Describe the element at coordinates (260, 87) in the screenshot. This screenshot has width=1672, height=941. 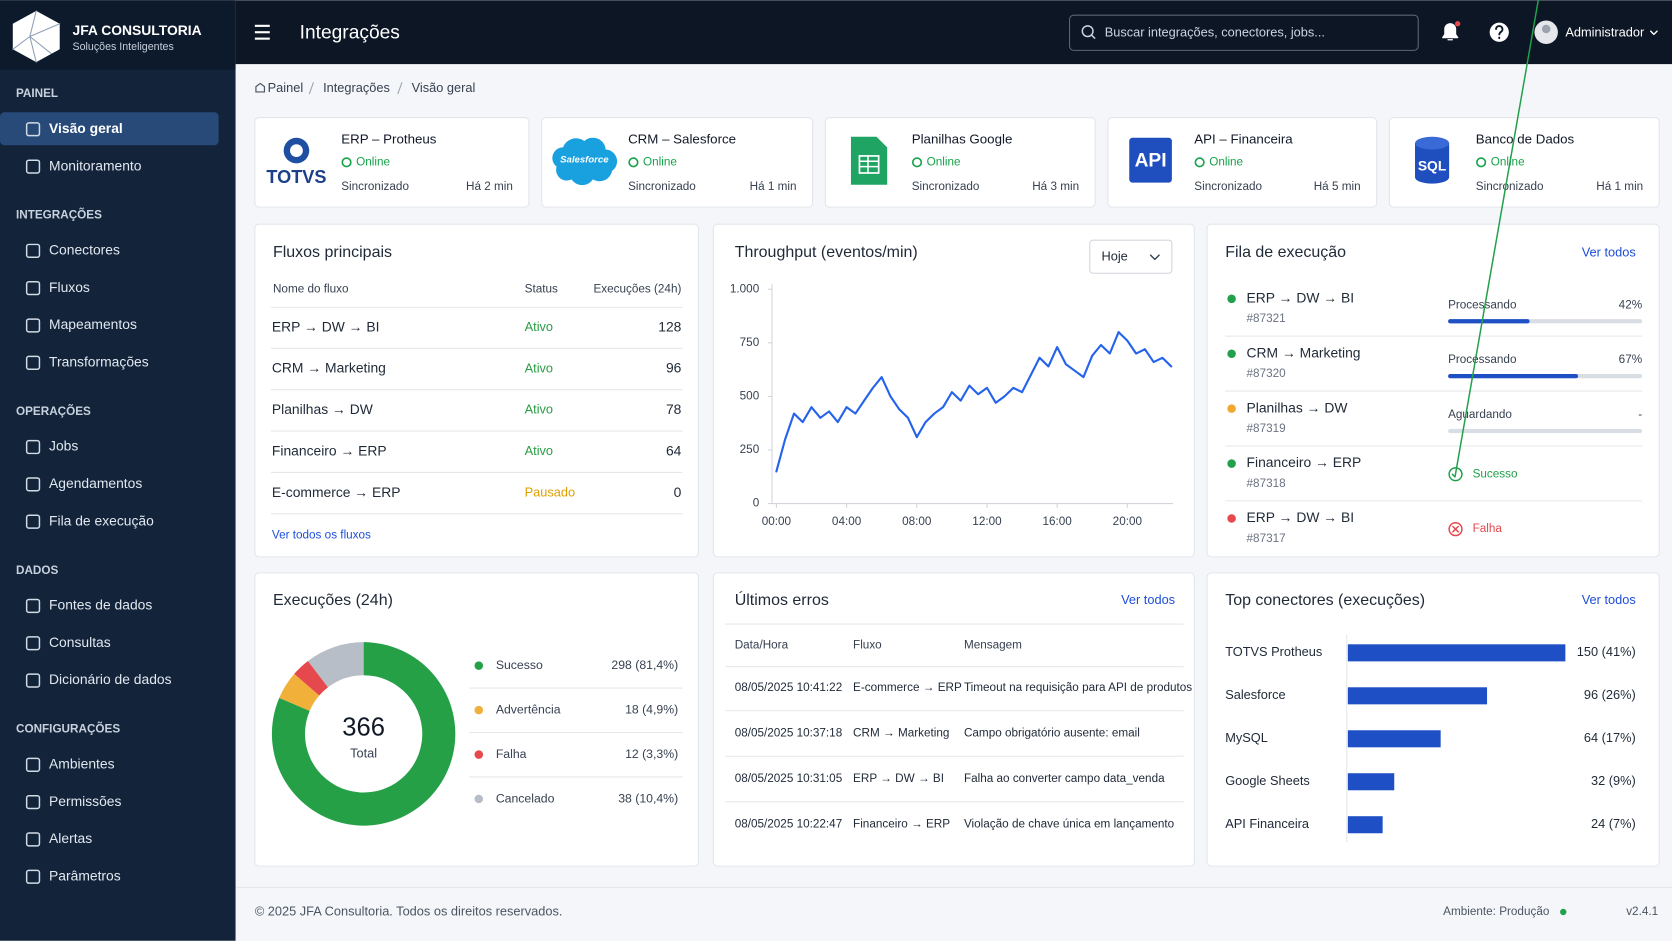
I see `home-icon` at that location.